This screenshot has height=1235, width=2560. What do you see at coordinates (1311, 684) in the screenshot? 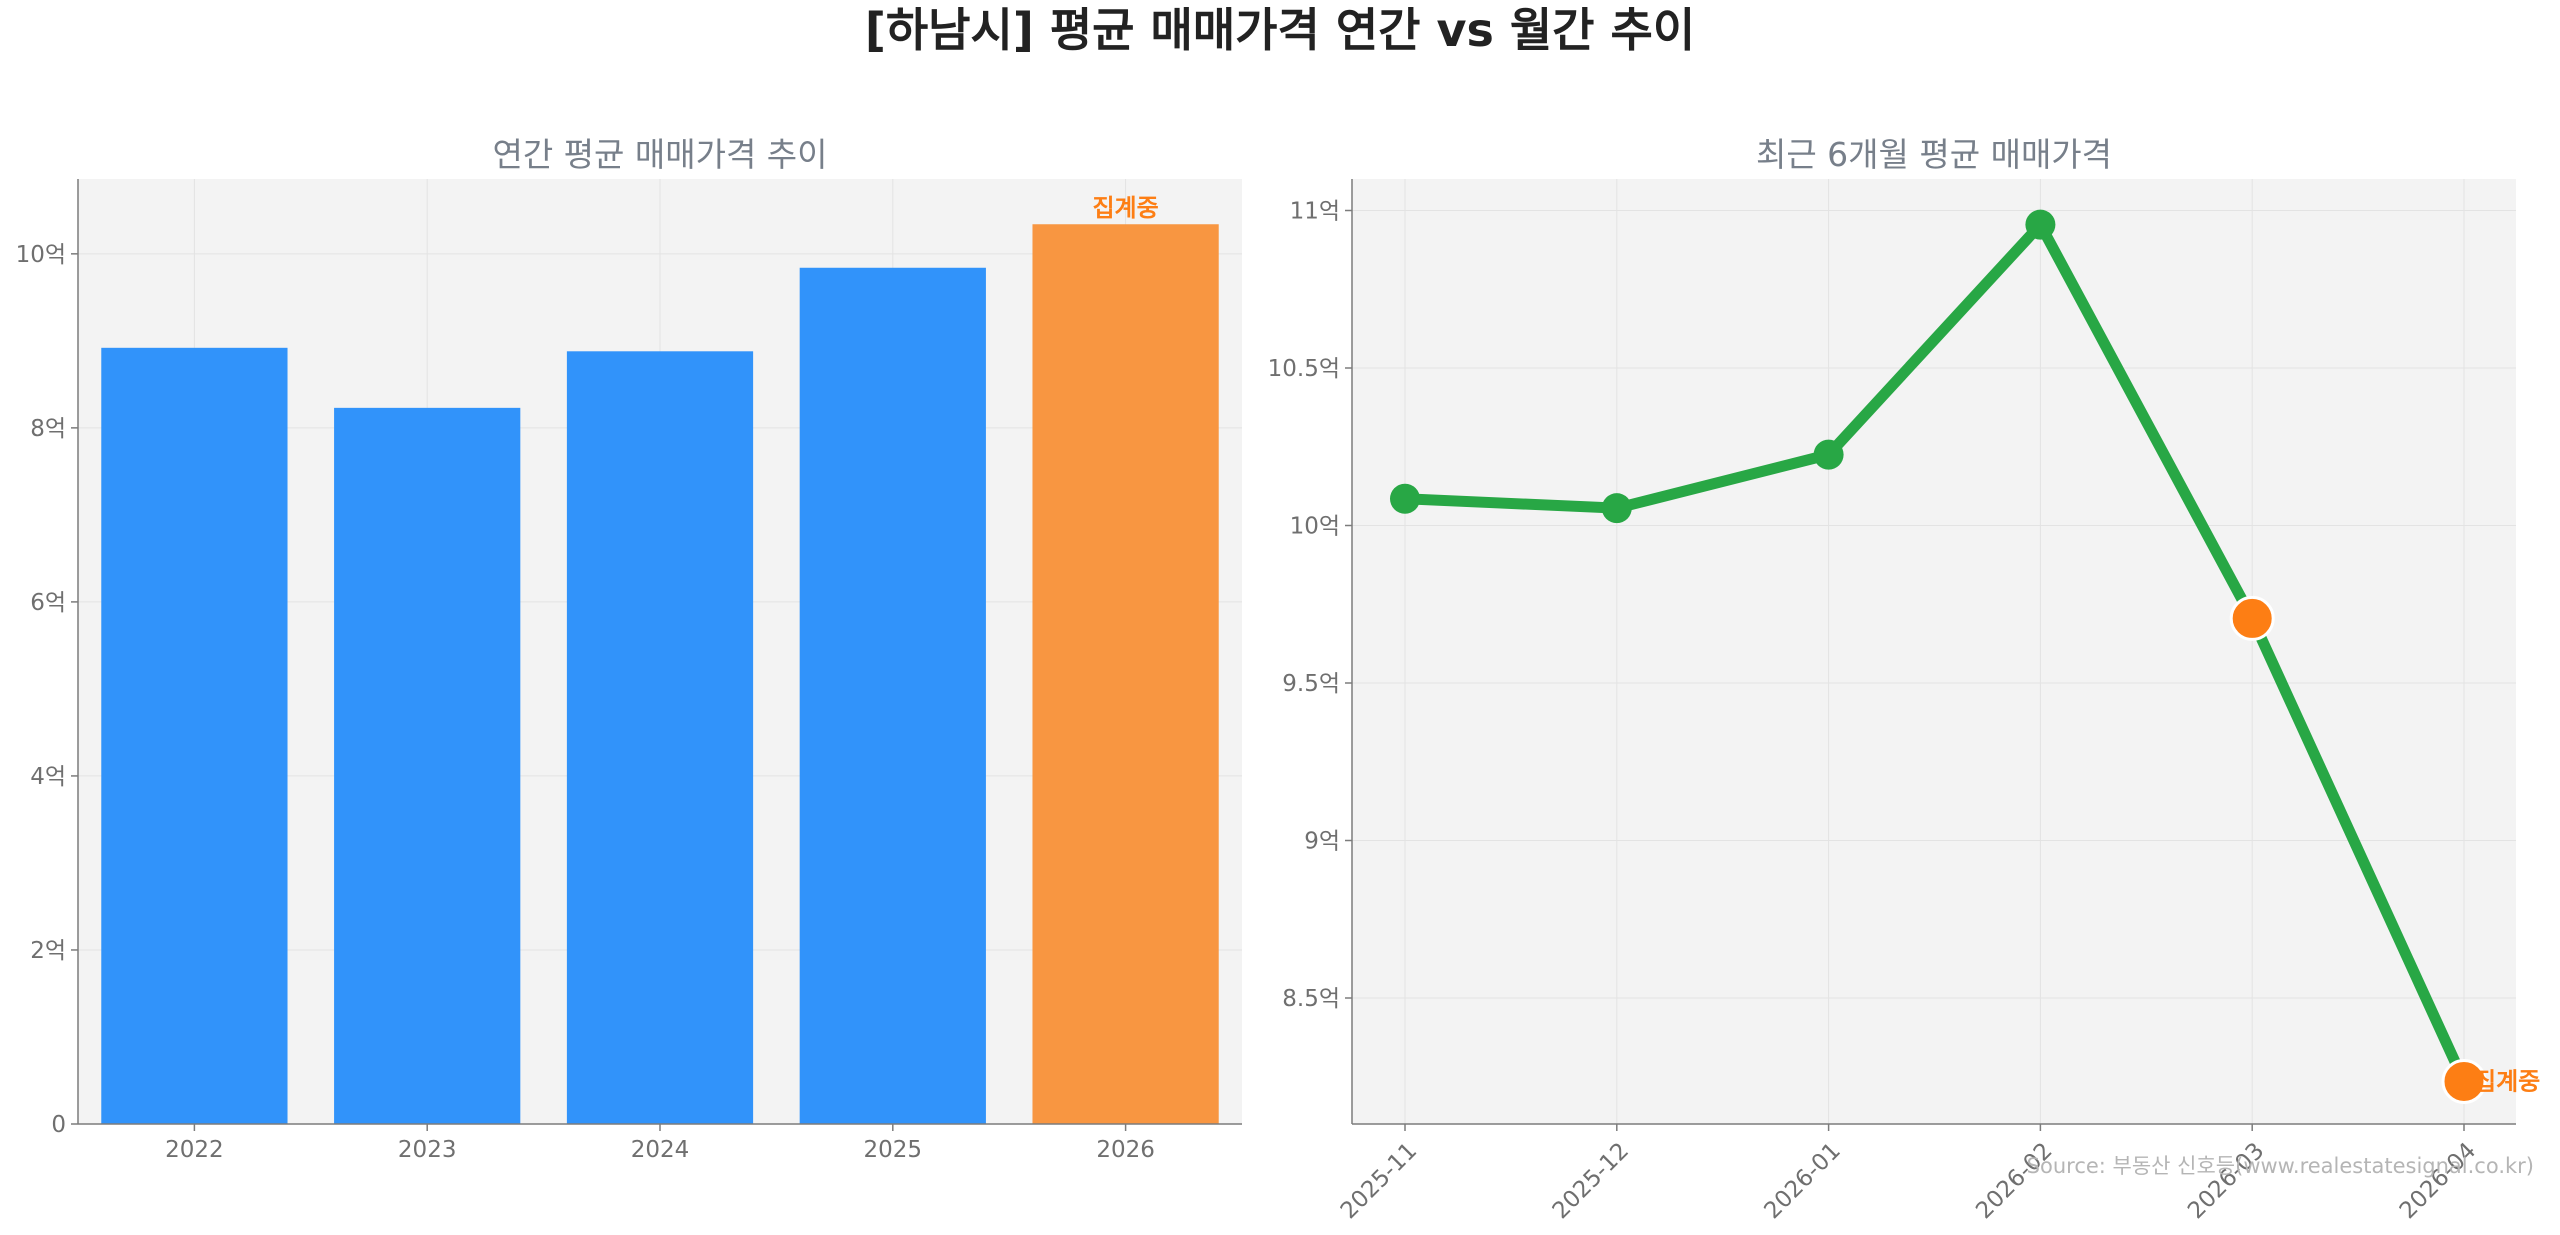
I see `line-y-tick-label: 9.5억` at bounding box center [1311, 684].